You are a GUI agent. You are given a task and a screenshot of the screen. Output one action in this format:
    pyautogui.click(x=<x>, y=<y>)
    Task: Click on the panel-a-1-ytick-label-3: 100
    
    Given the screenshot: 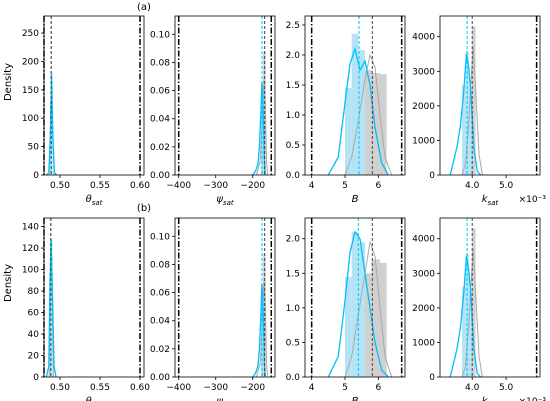 What is the action you would take?
    pyautogui.click(x=30, y=119)
    